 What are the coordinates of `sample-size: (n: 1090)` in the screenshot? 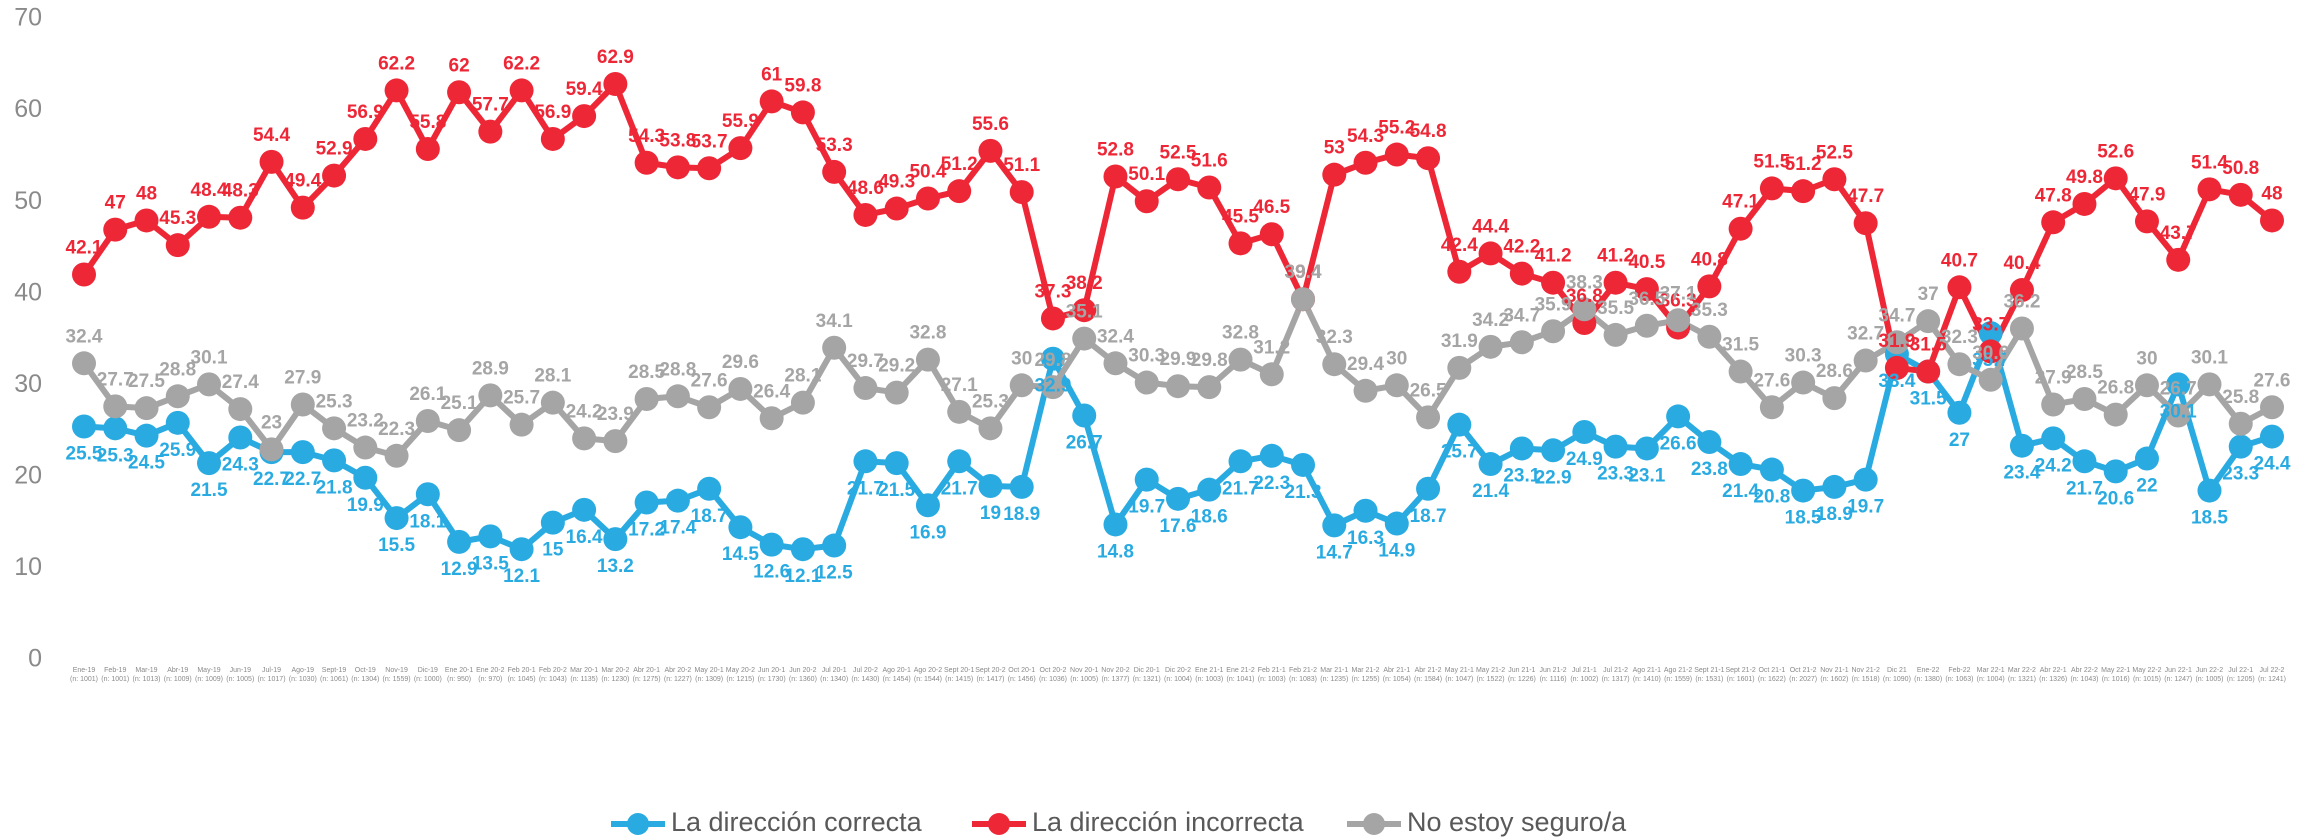 It's located at (1897, 679).